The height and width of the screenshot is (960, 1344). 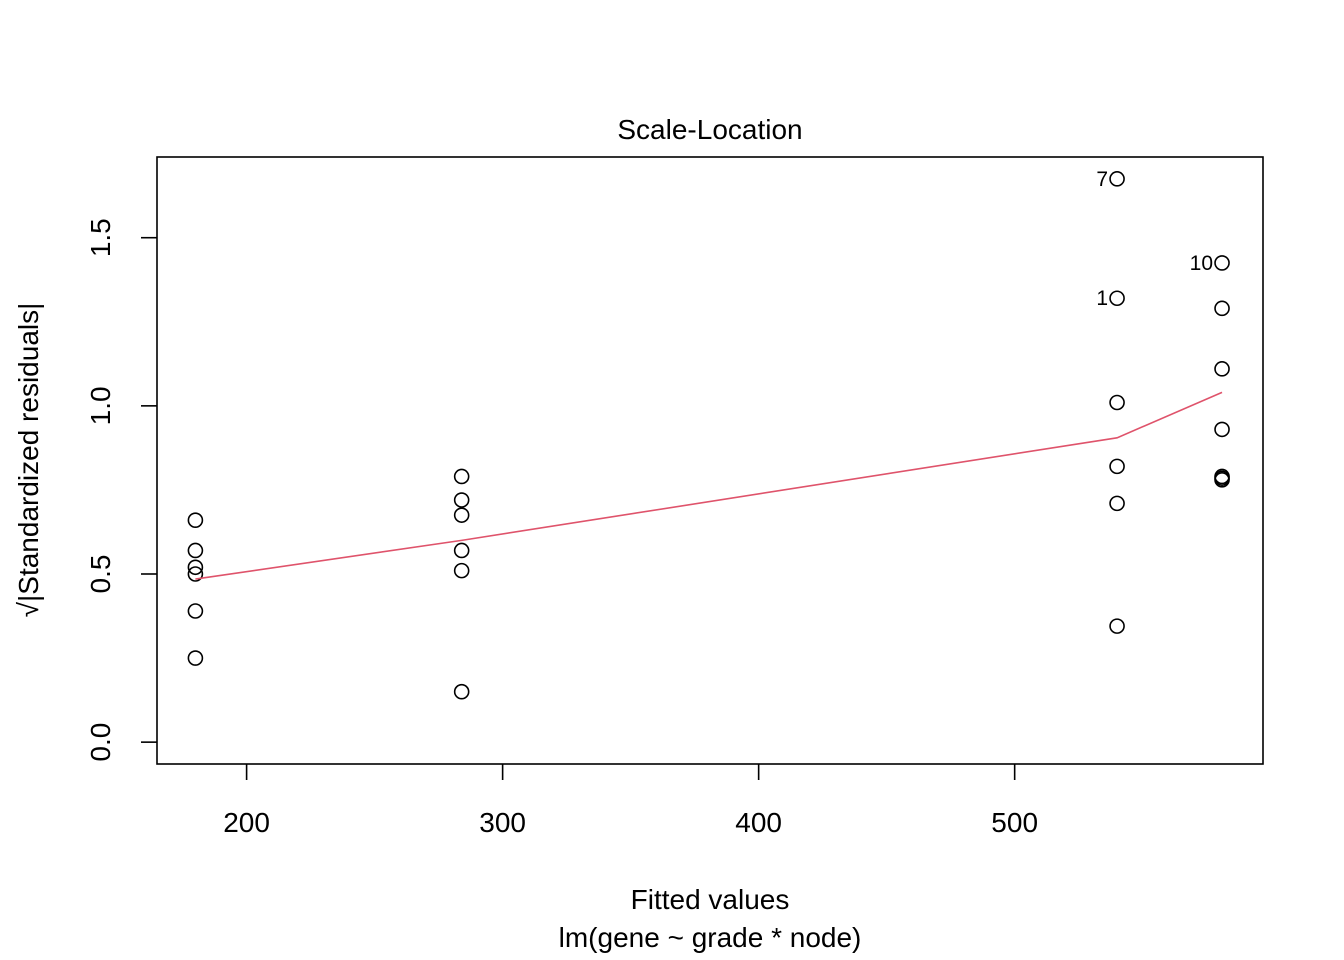 What do you see at coordinates (709, 129) in the screenshot?
I see `chart-title: Scale-Location` at bounding box center [709, 129].